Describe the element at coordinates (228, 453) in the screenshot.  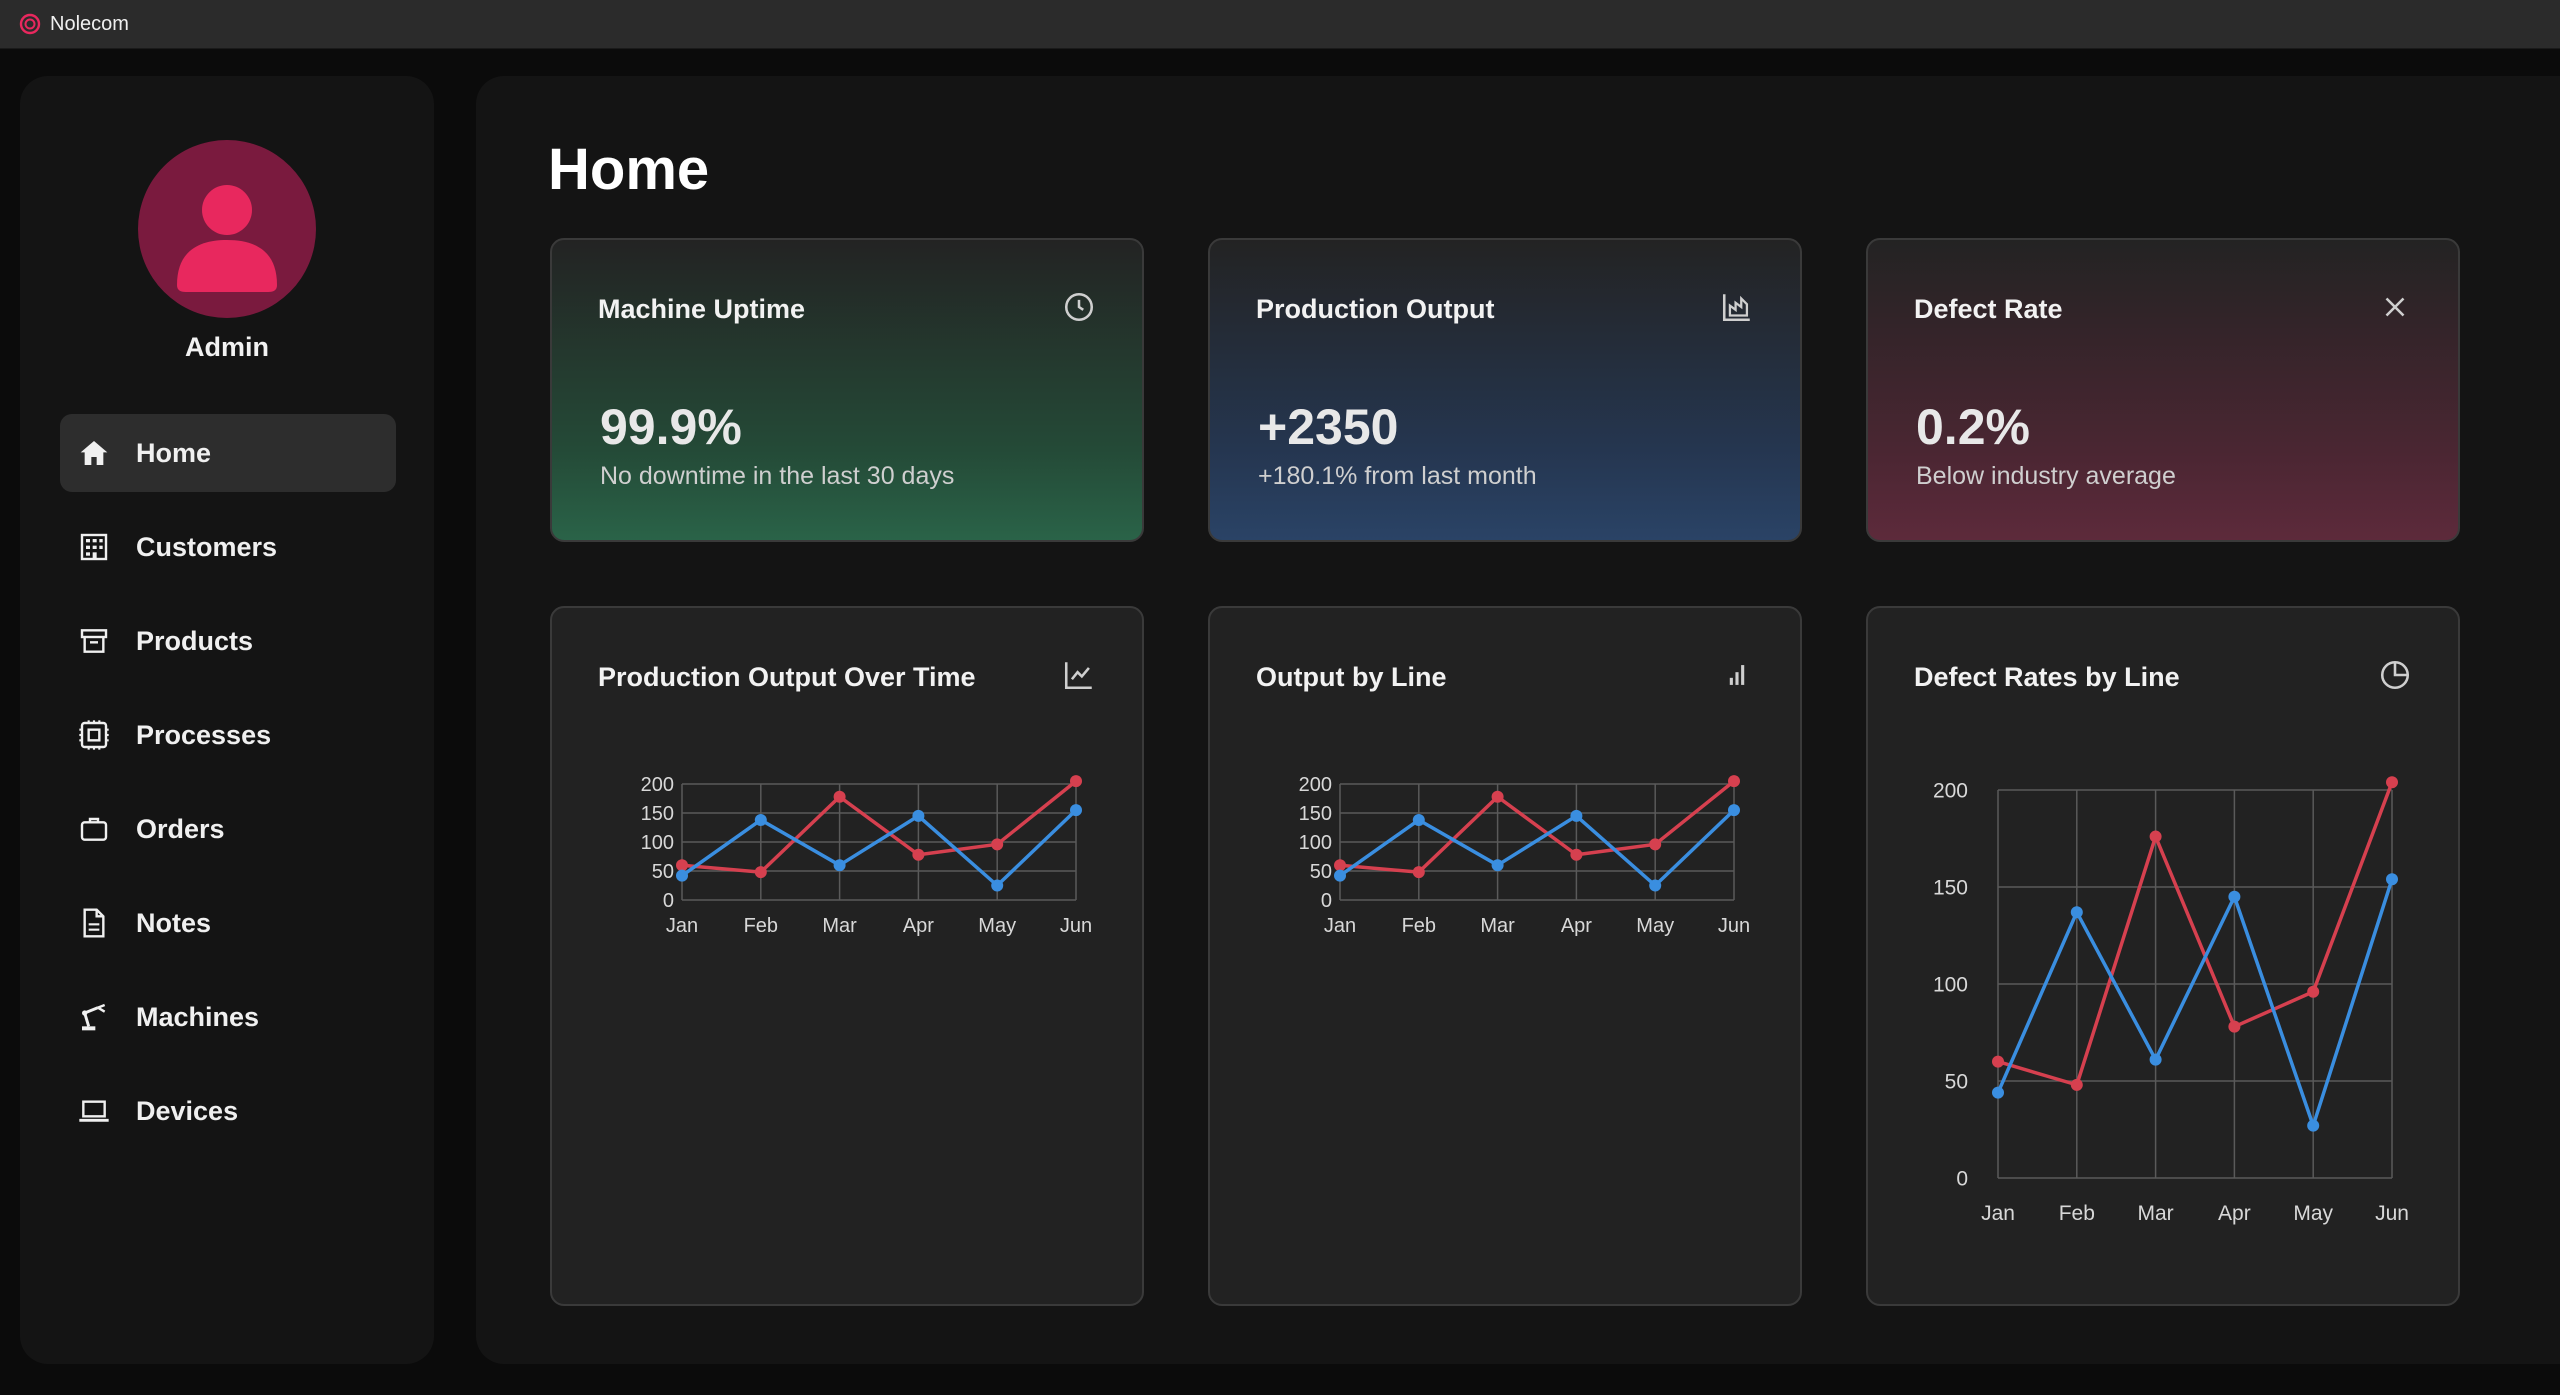
I see `sidebar-item-home: Home` at that location.